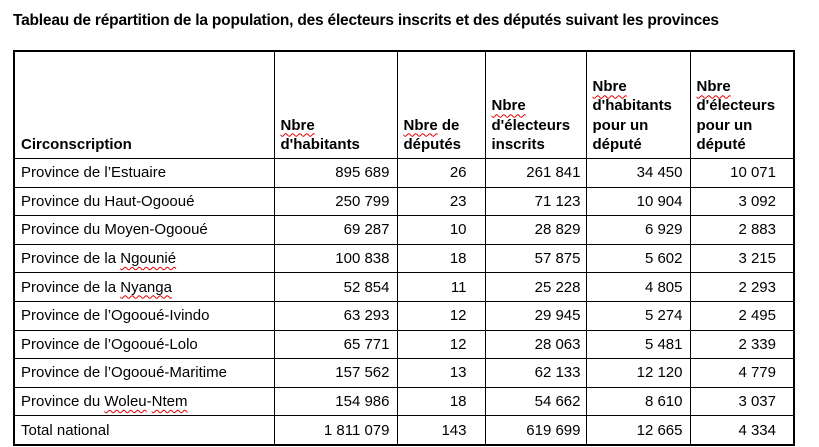  I want to click on text-part: inscrits, so click(518, 144).